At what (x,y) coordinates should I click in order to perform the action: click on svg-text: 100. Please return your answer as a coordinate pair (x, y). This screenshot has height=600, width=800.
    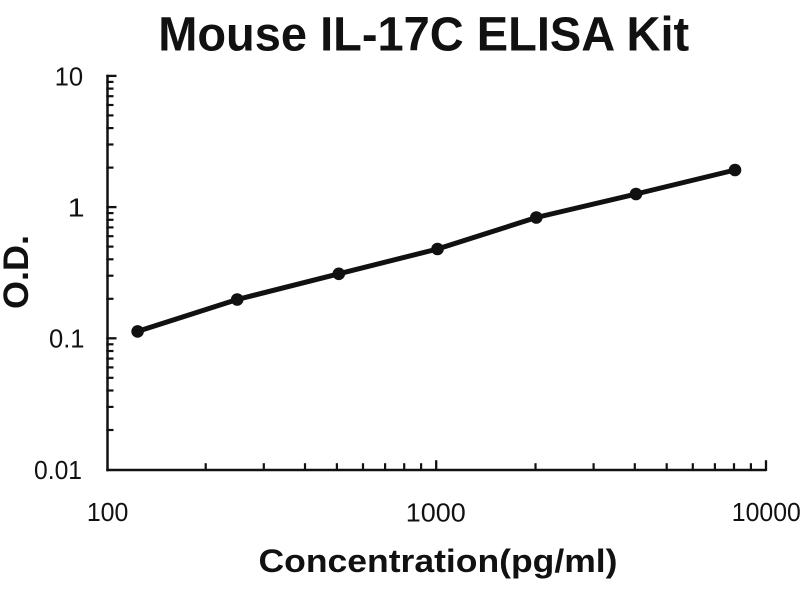
    Looking at the image, I should click on (108, 513).